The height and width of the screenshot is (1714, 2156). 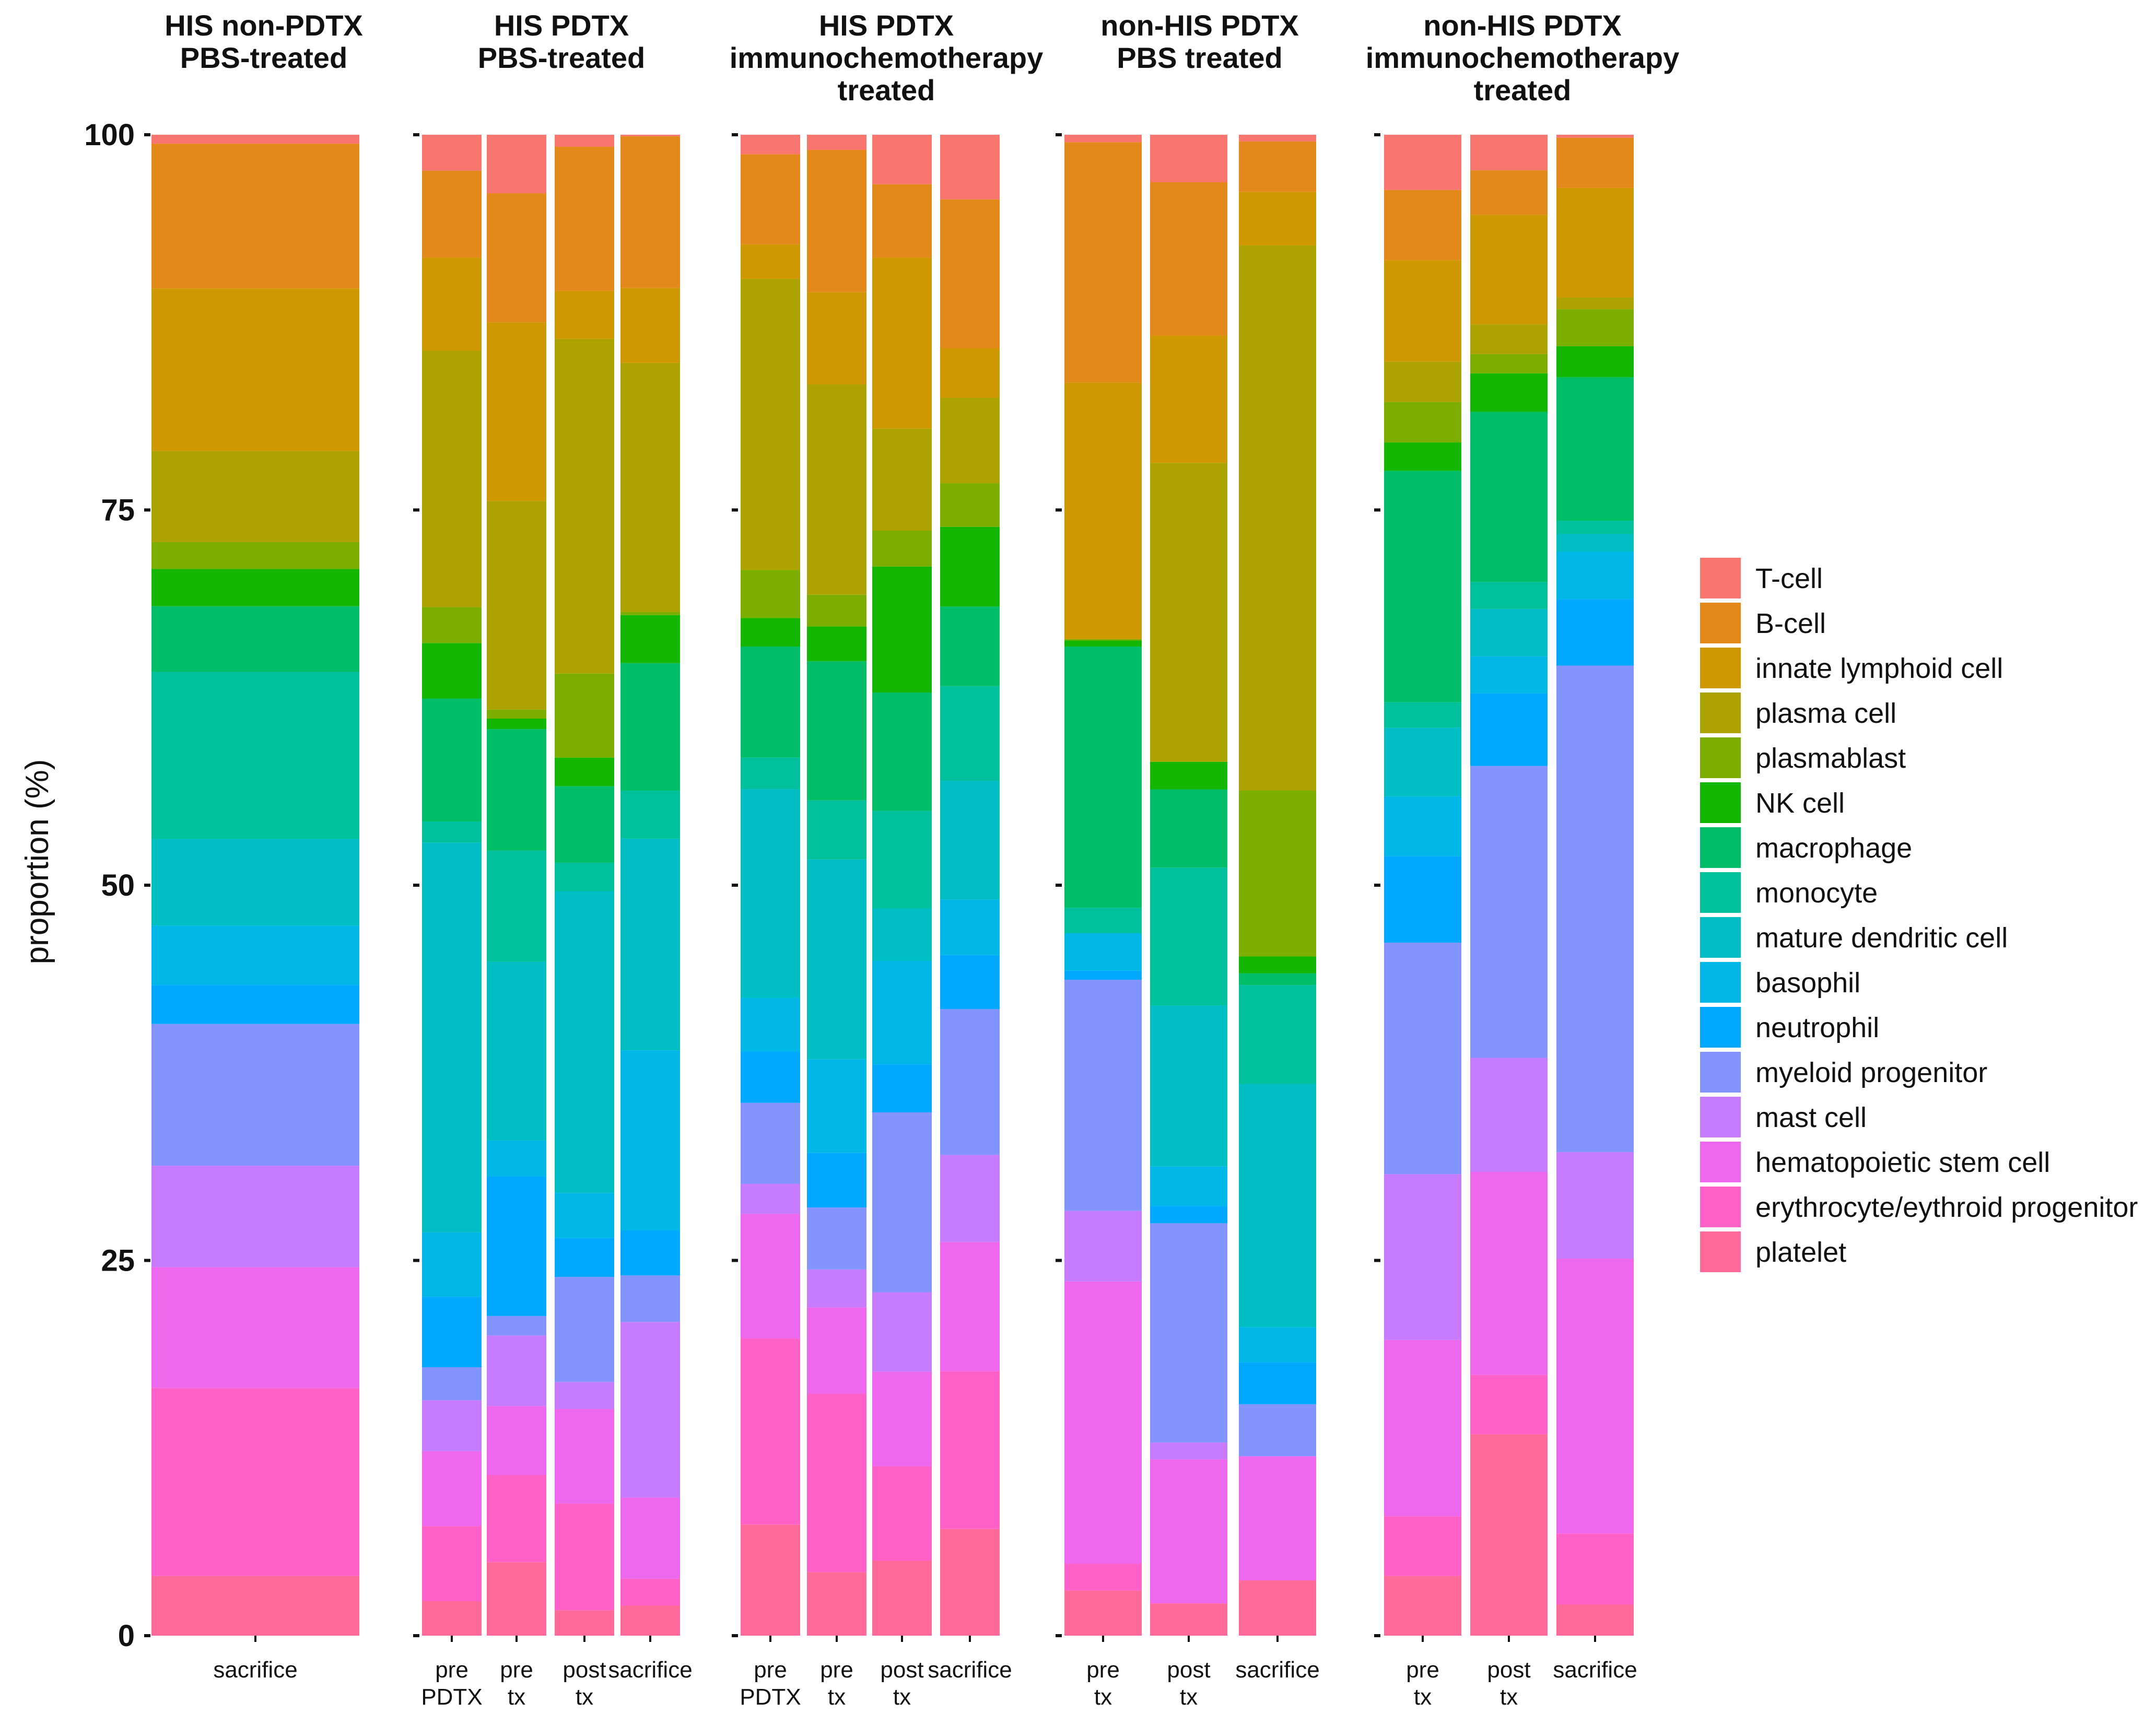 I want to click on panel-title-line: immunochemotherapy, so click(x=887, y=58).